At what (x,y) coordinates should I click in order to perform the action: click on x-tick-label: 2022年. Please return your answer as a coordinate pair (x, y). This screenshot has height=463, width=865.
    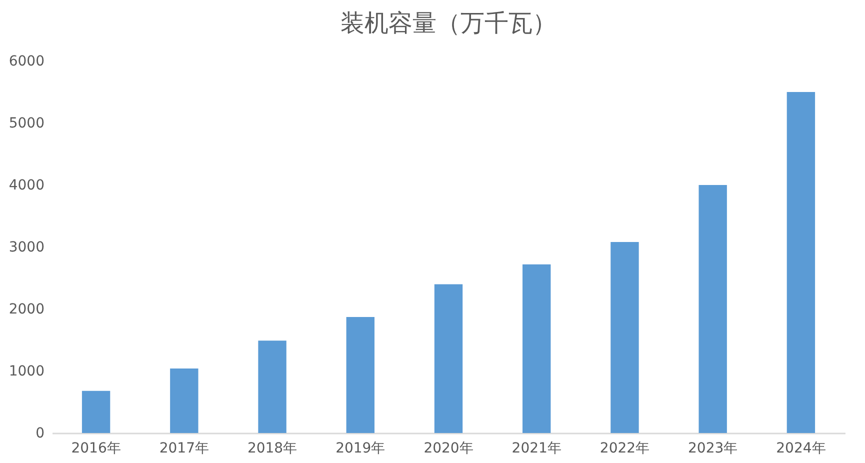
    Looking at the image, I should click on (625, 448).